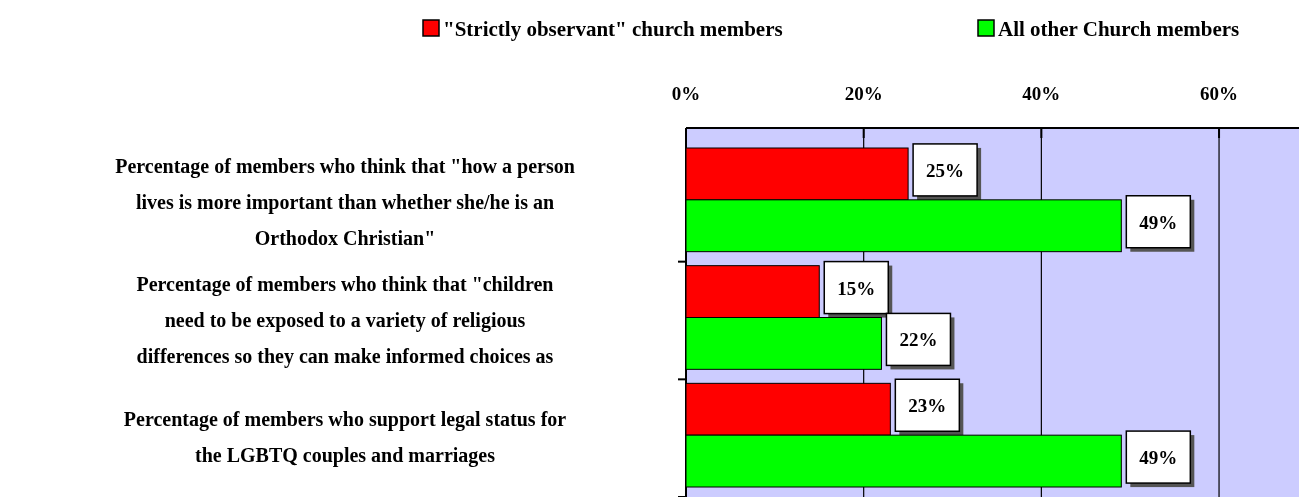 The width and height of the screenshot is (1299, 497). Describe the element at coordinates (345, 438) in the screenshot. I see `y-tick-label: Percentage of members who support legal status for the LGBTQ couples and marriages` at that location.